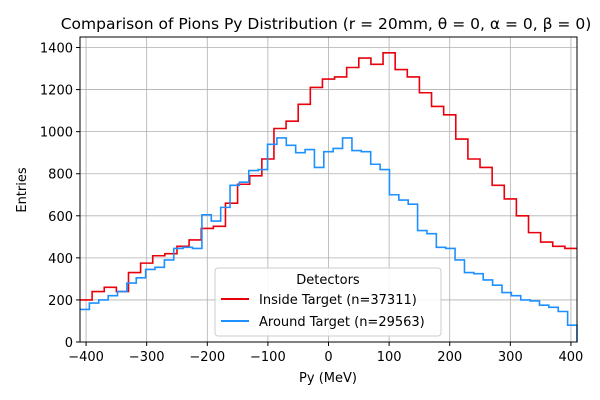 The height and width of the screenshot is (400, 600). I want to click on x-tick-label: 0, so click(328, 357).